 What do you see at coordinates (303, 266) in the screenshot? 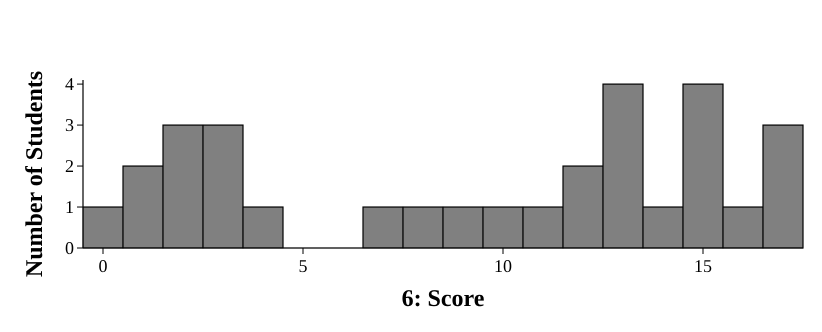
I see `x-tick-label: 5` at bounding box center [303, 266].